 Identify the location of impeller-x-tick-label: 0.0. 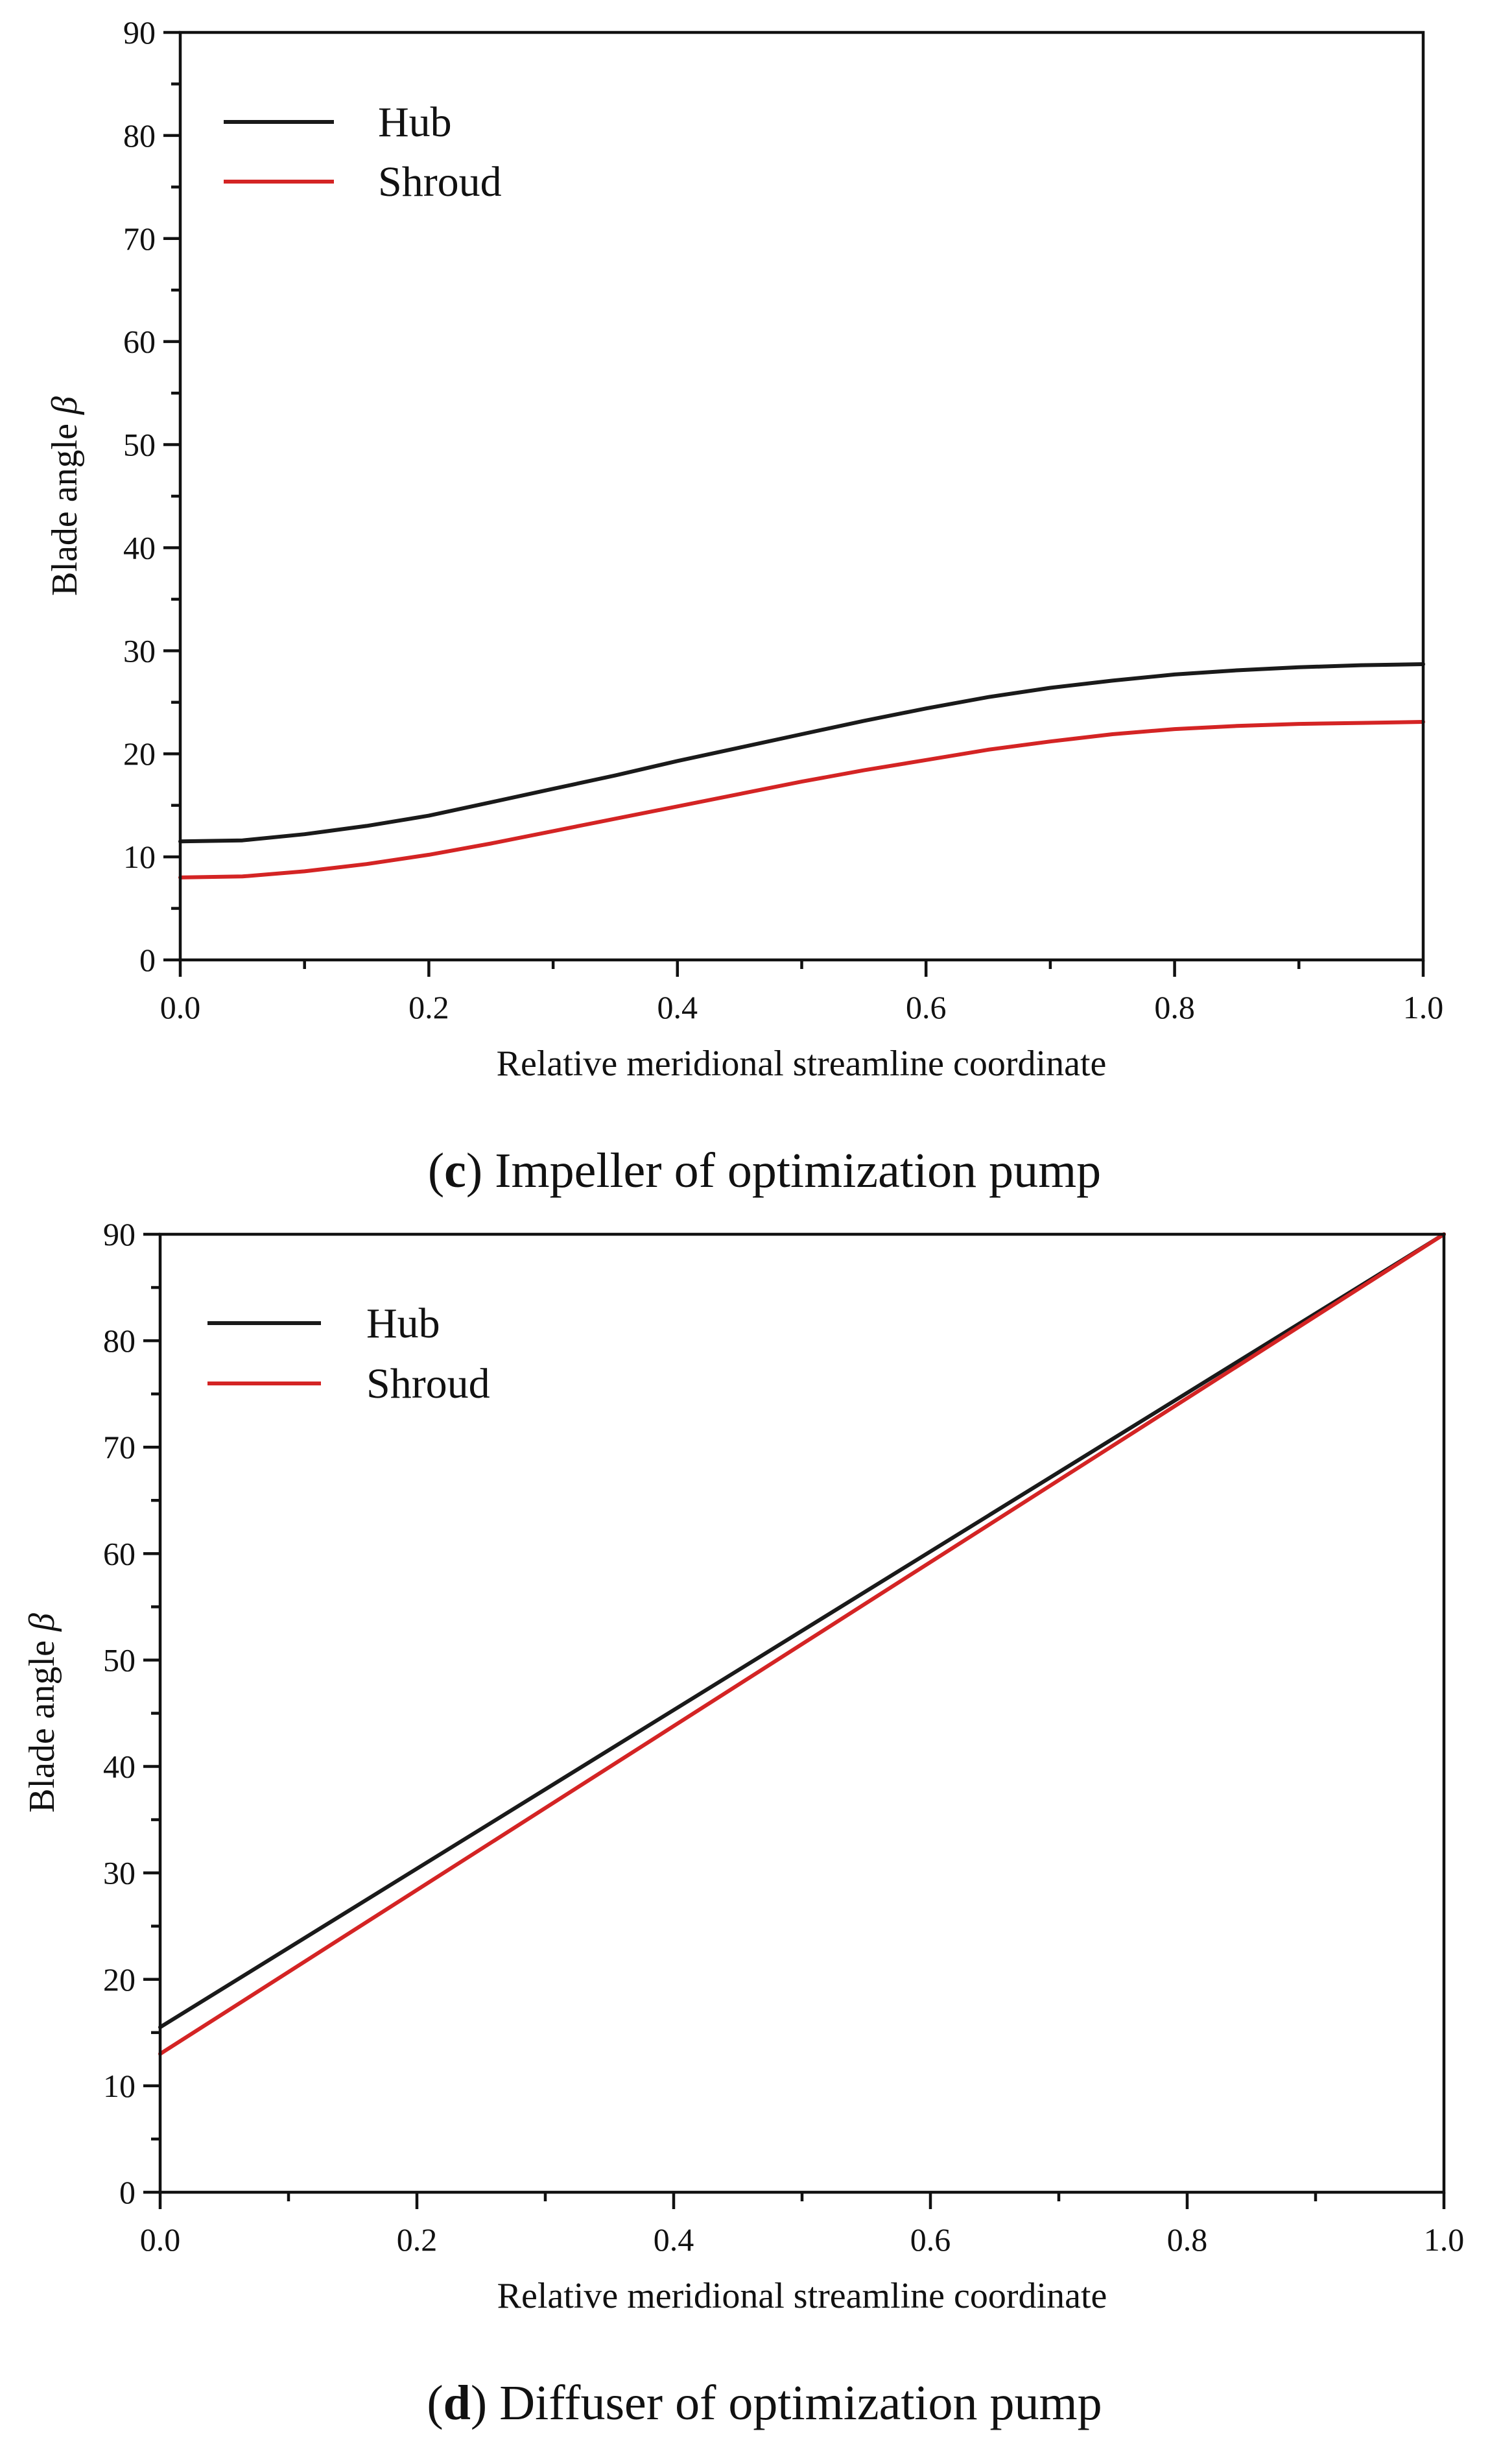
(180, 1007).